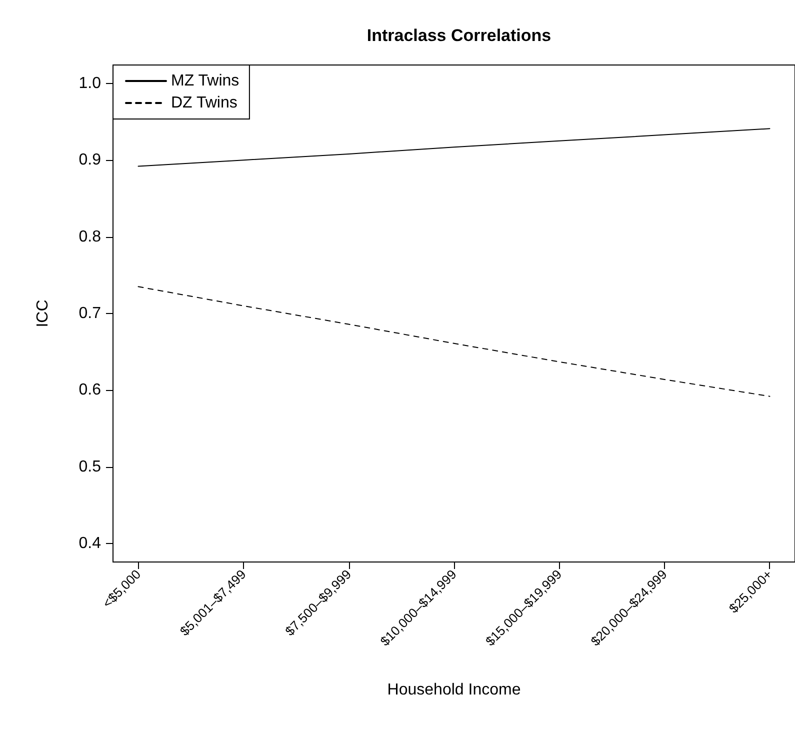 Image resolution: width=795 pixels, height=735 pixels. I want to click on y-axis-title: ICC, so click(43, 314).